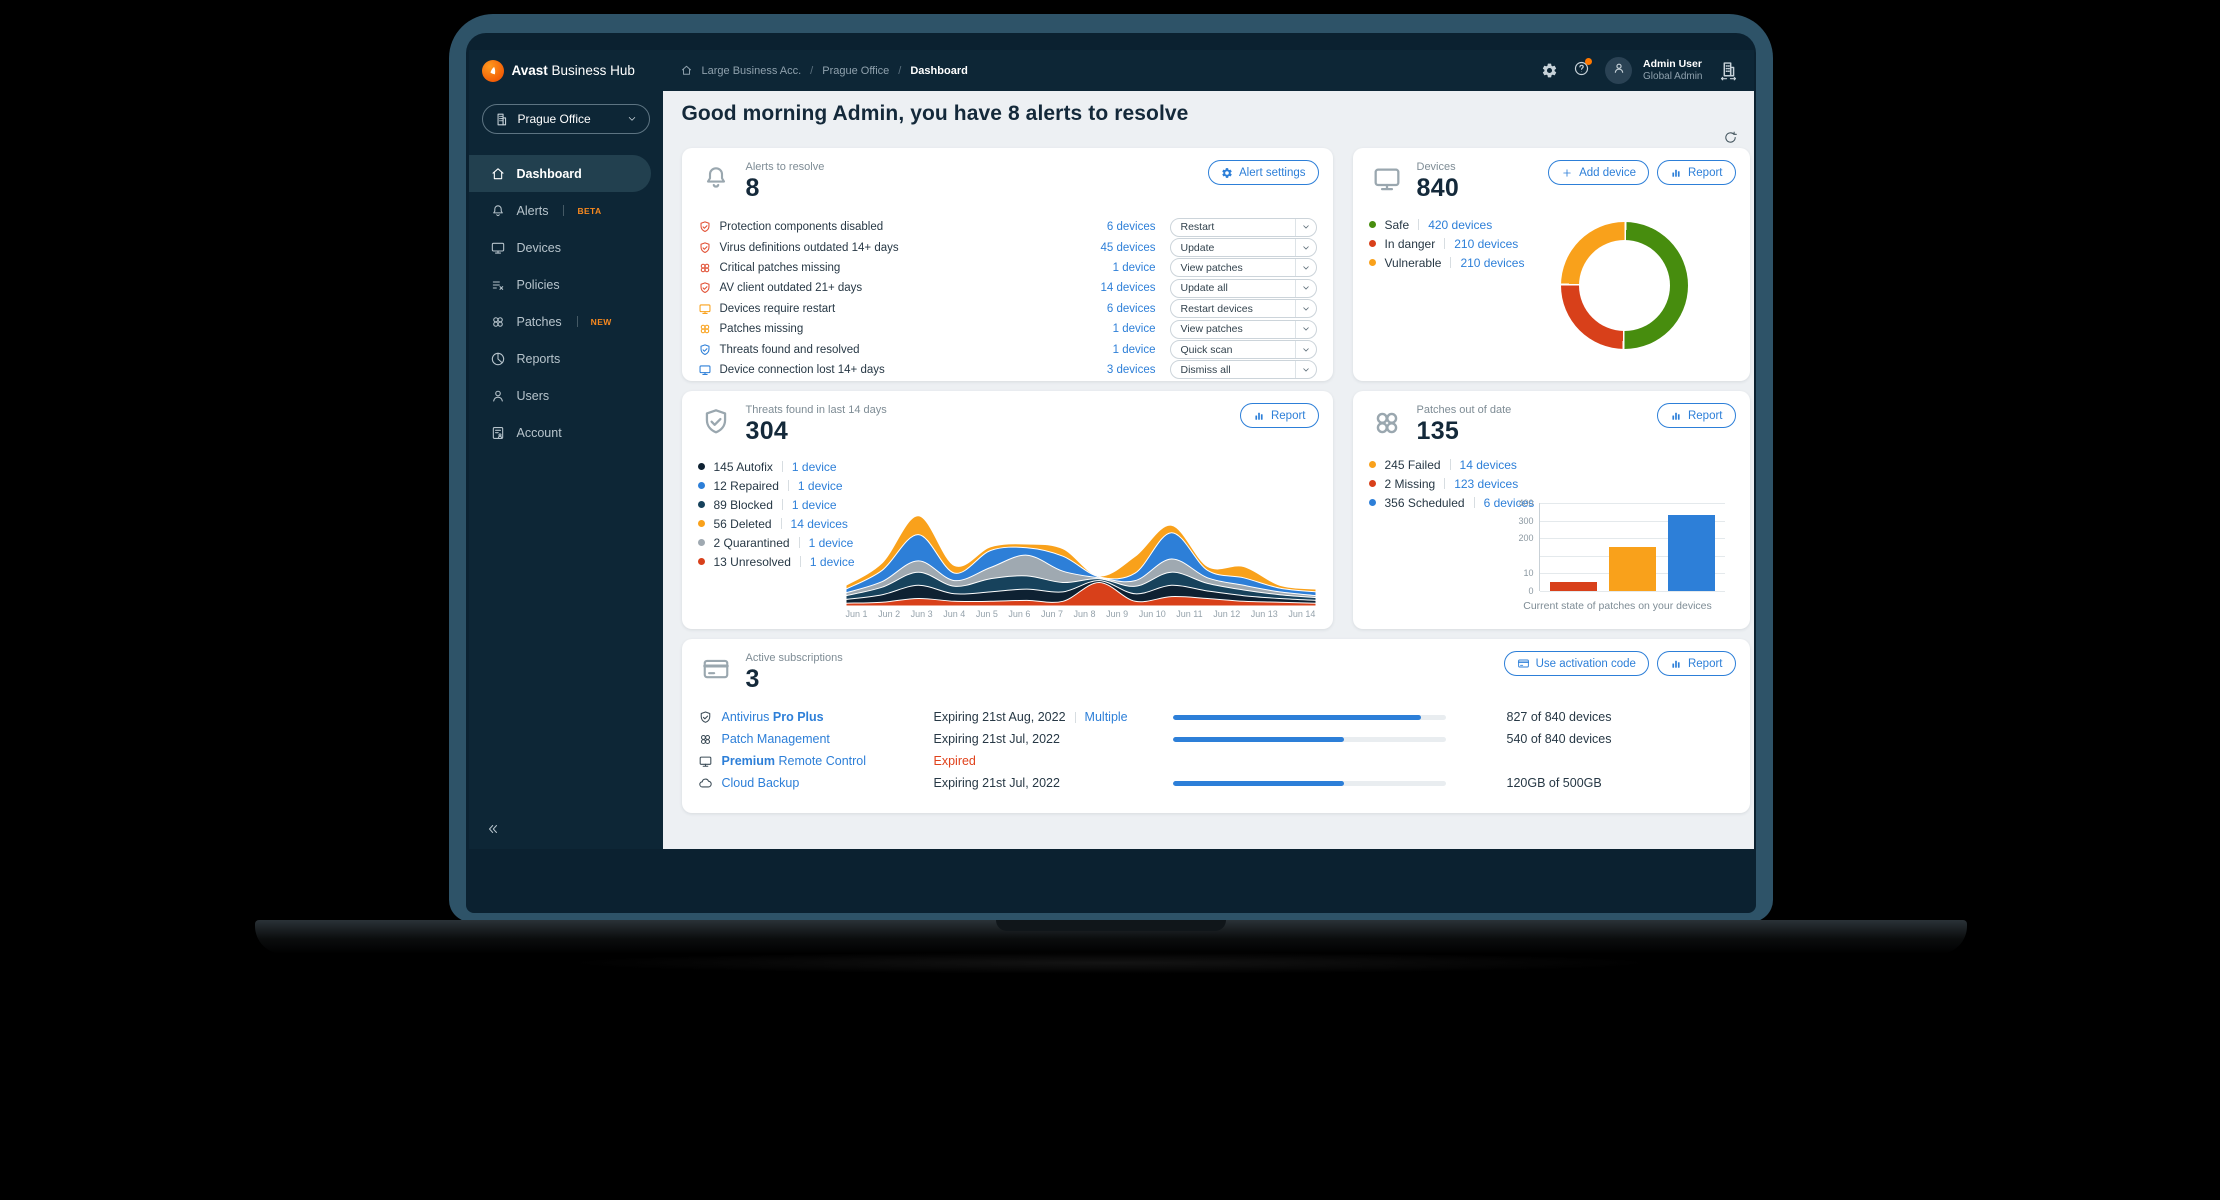  I want to click on devices-report-button: Report, so click(1696, 172).